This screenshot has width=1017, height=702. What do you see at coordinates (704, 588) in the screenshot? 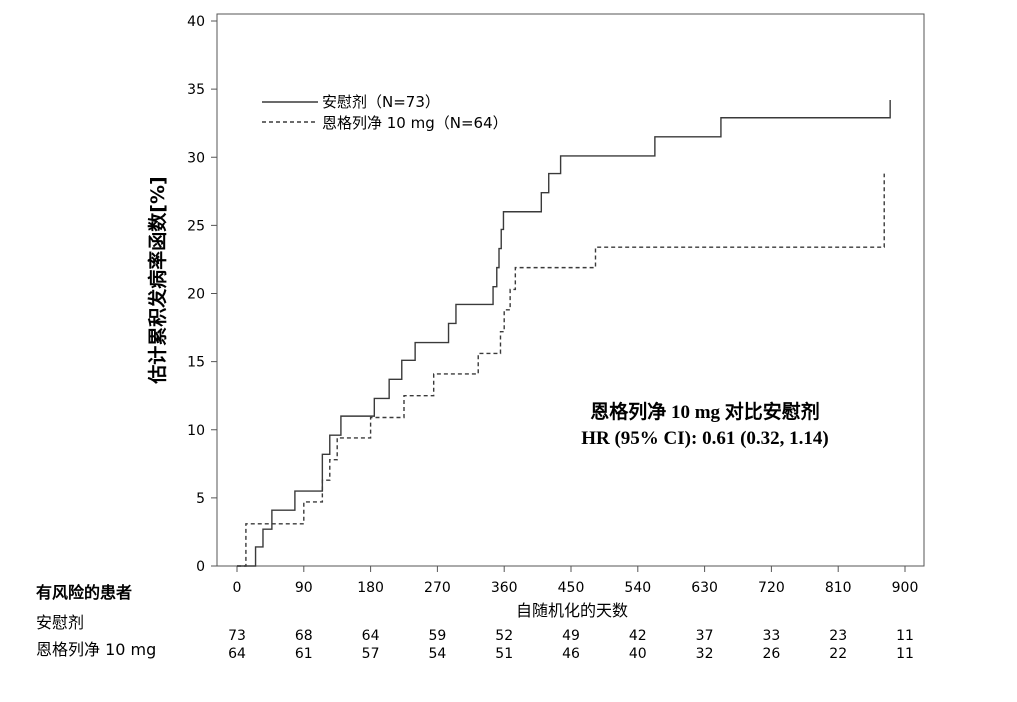
I see `x-tick-label: 630` at bounding box center [704, 588].